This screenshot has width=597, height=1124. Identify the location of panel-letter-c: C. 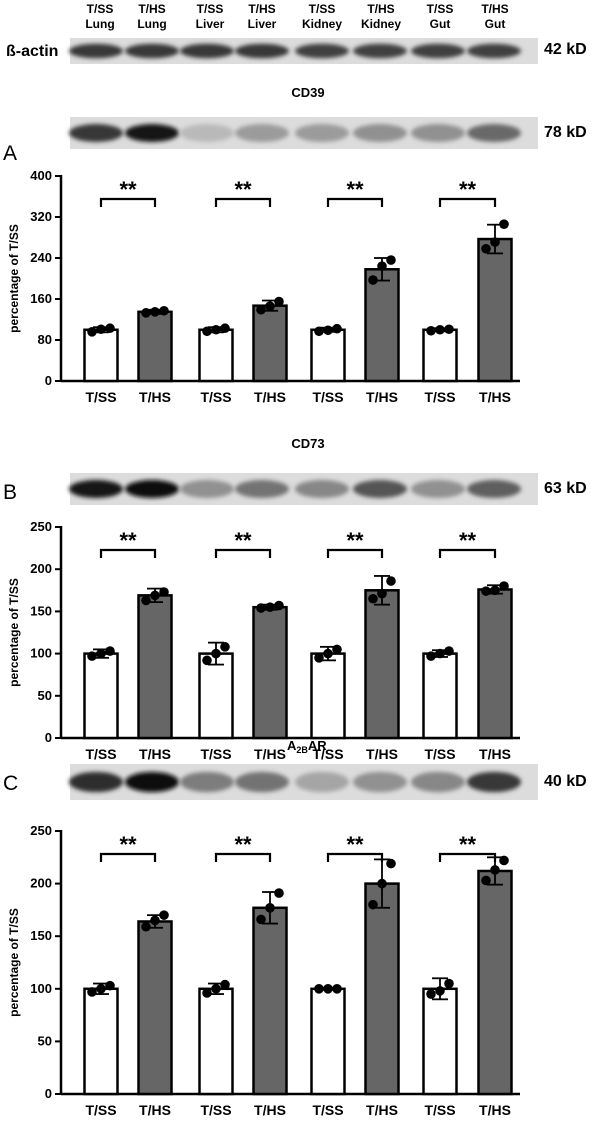
(10, 783).